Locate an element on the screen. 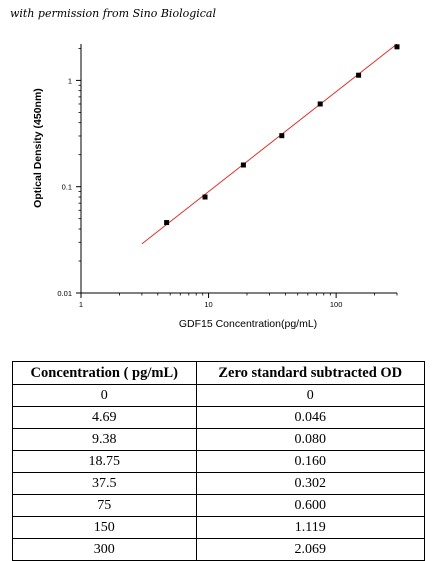  concentration-header: Concentration ( pg/mL) is located at coordinates (104, 373).